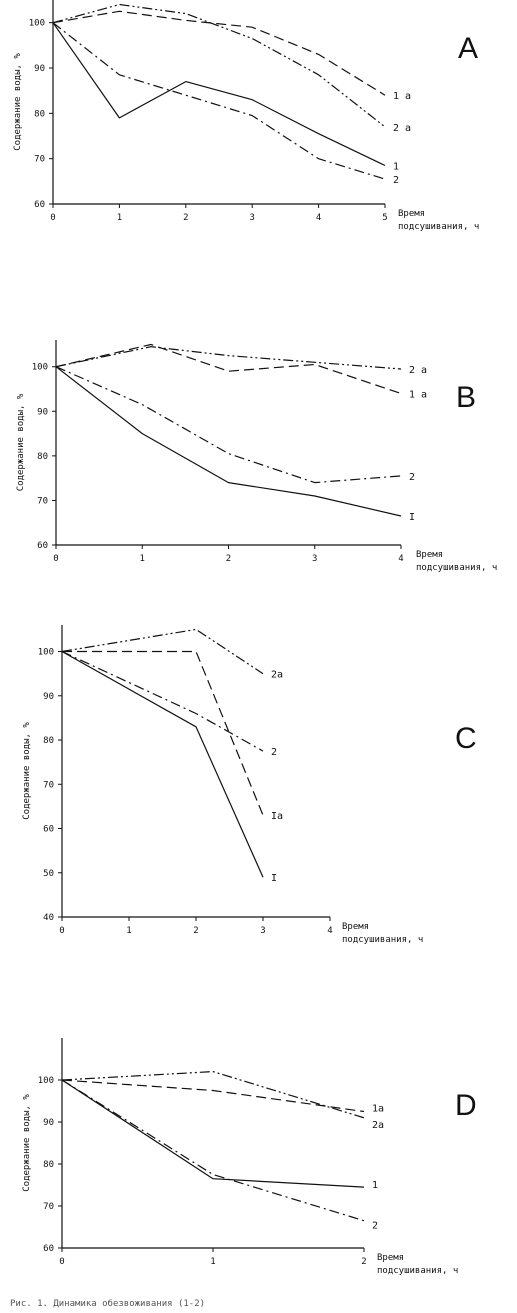  I want to click on x-tick-label: 5, so click(384, 218).